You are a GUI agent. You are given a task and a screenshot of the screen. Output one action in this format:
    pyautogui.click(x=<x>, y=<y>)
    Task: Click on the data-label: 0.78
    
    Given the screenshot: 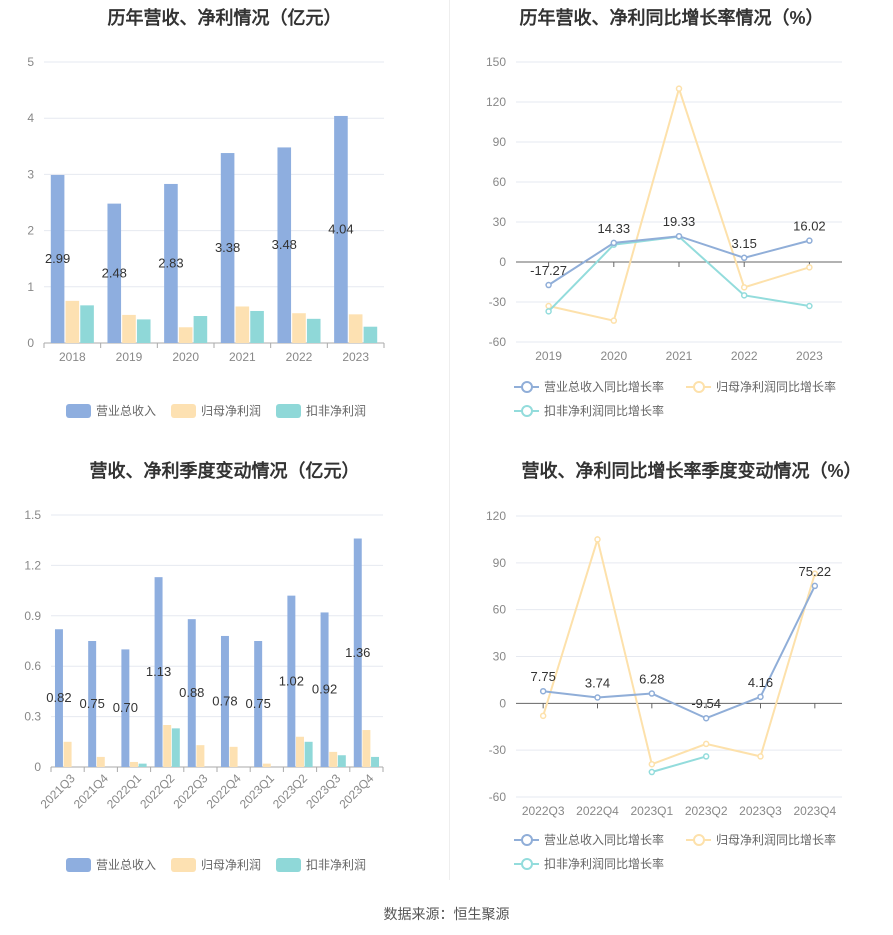 What is the action you would take?
    pyautogui.click(x=224, y=700)
    